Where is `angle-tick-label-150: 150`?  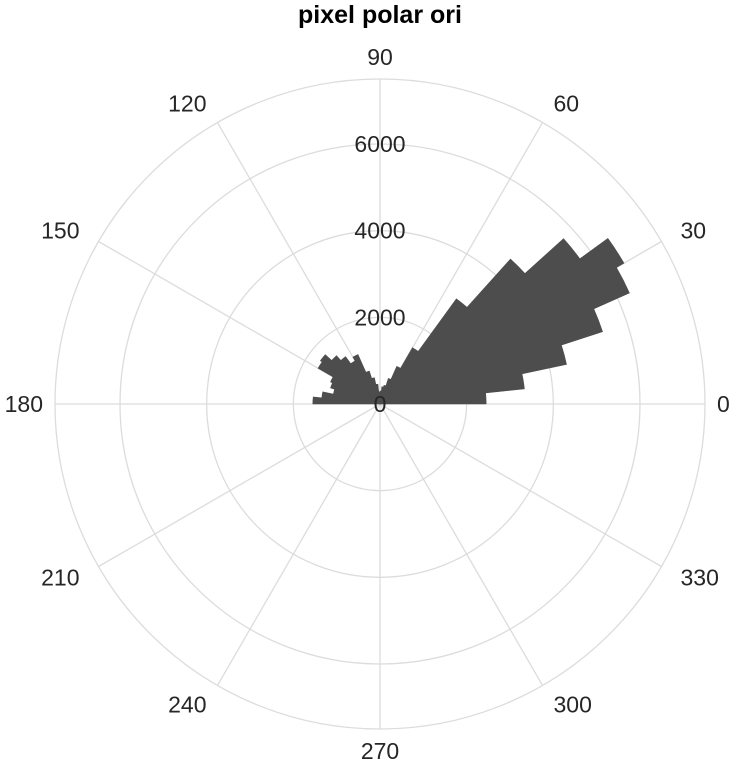 angle-tick-label-150: 150 is located at coordinates (60, 231).